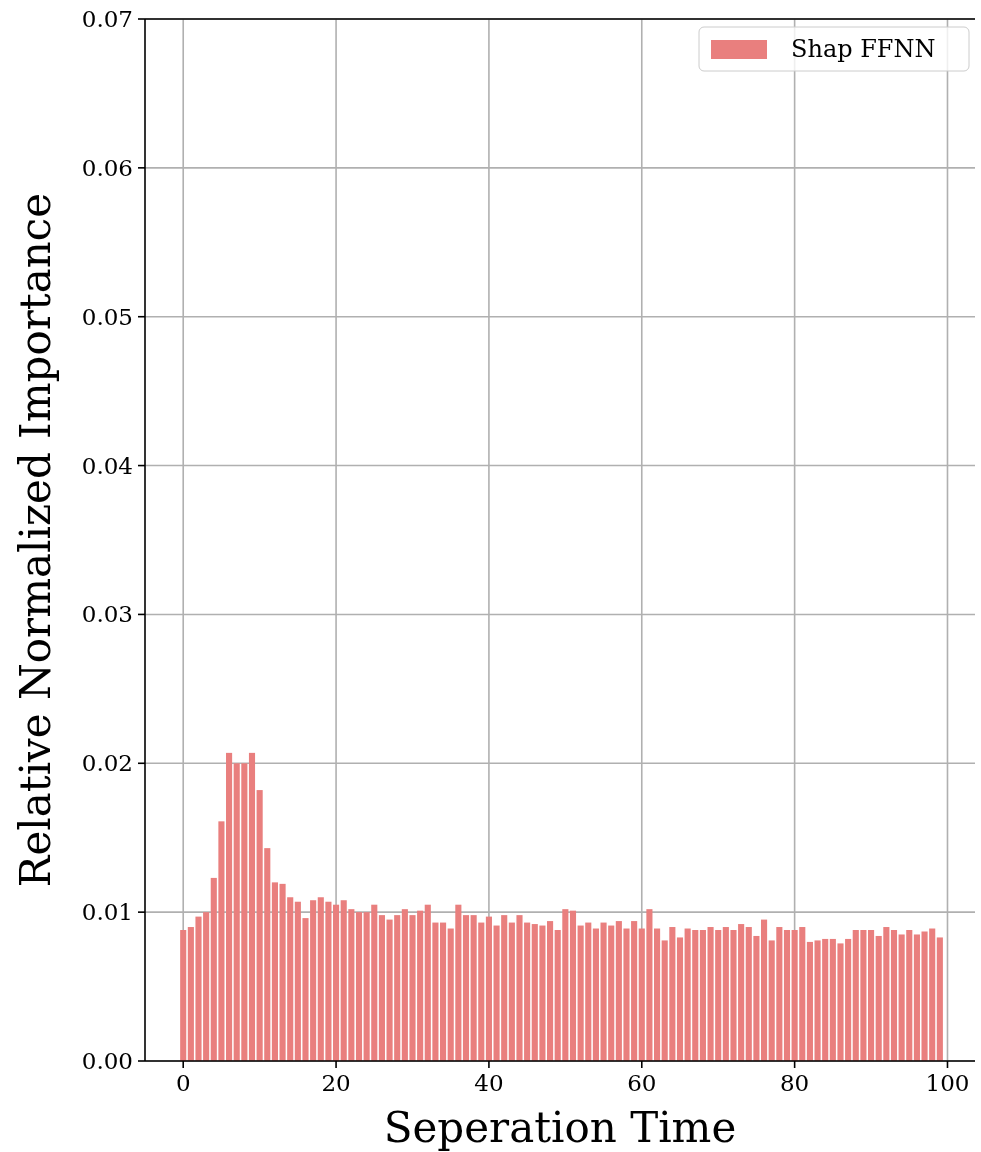 This screenshot has width=981, height=1152. What do you see at coordinates (183, 1083) in the screenshot?
I see `x-tick-label: 0` at bounding box center [183, 1083].